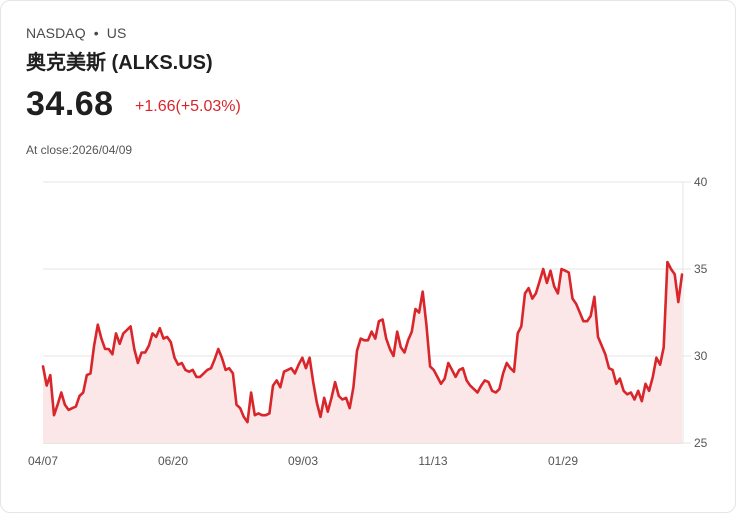 This screenshot has height=513, width=736. Describe the element at coordinates (563, 461) in the screenshot. I see `x-tick-label: 01/29` at that location.